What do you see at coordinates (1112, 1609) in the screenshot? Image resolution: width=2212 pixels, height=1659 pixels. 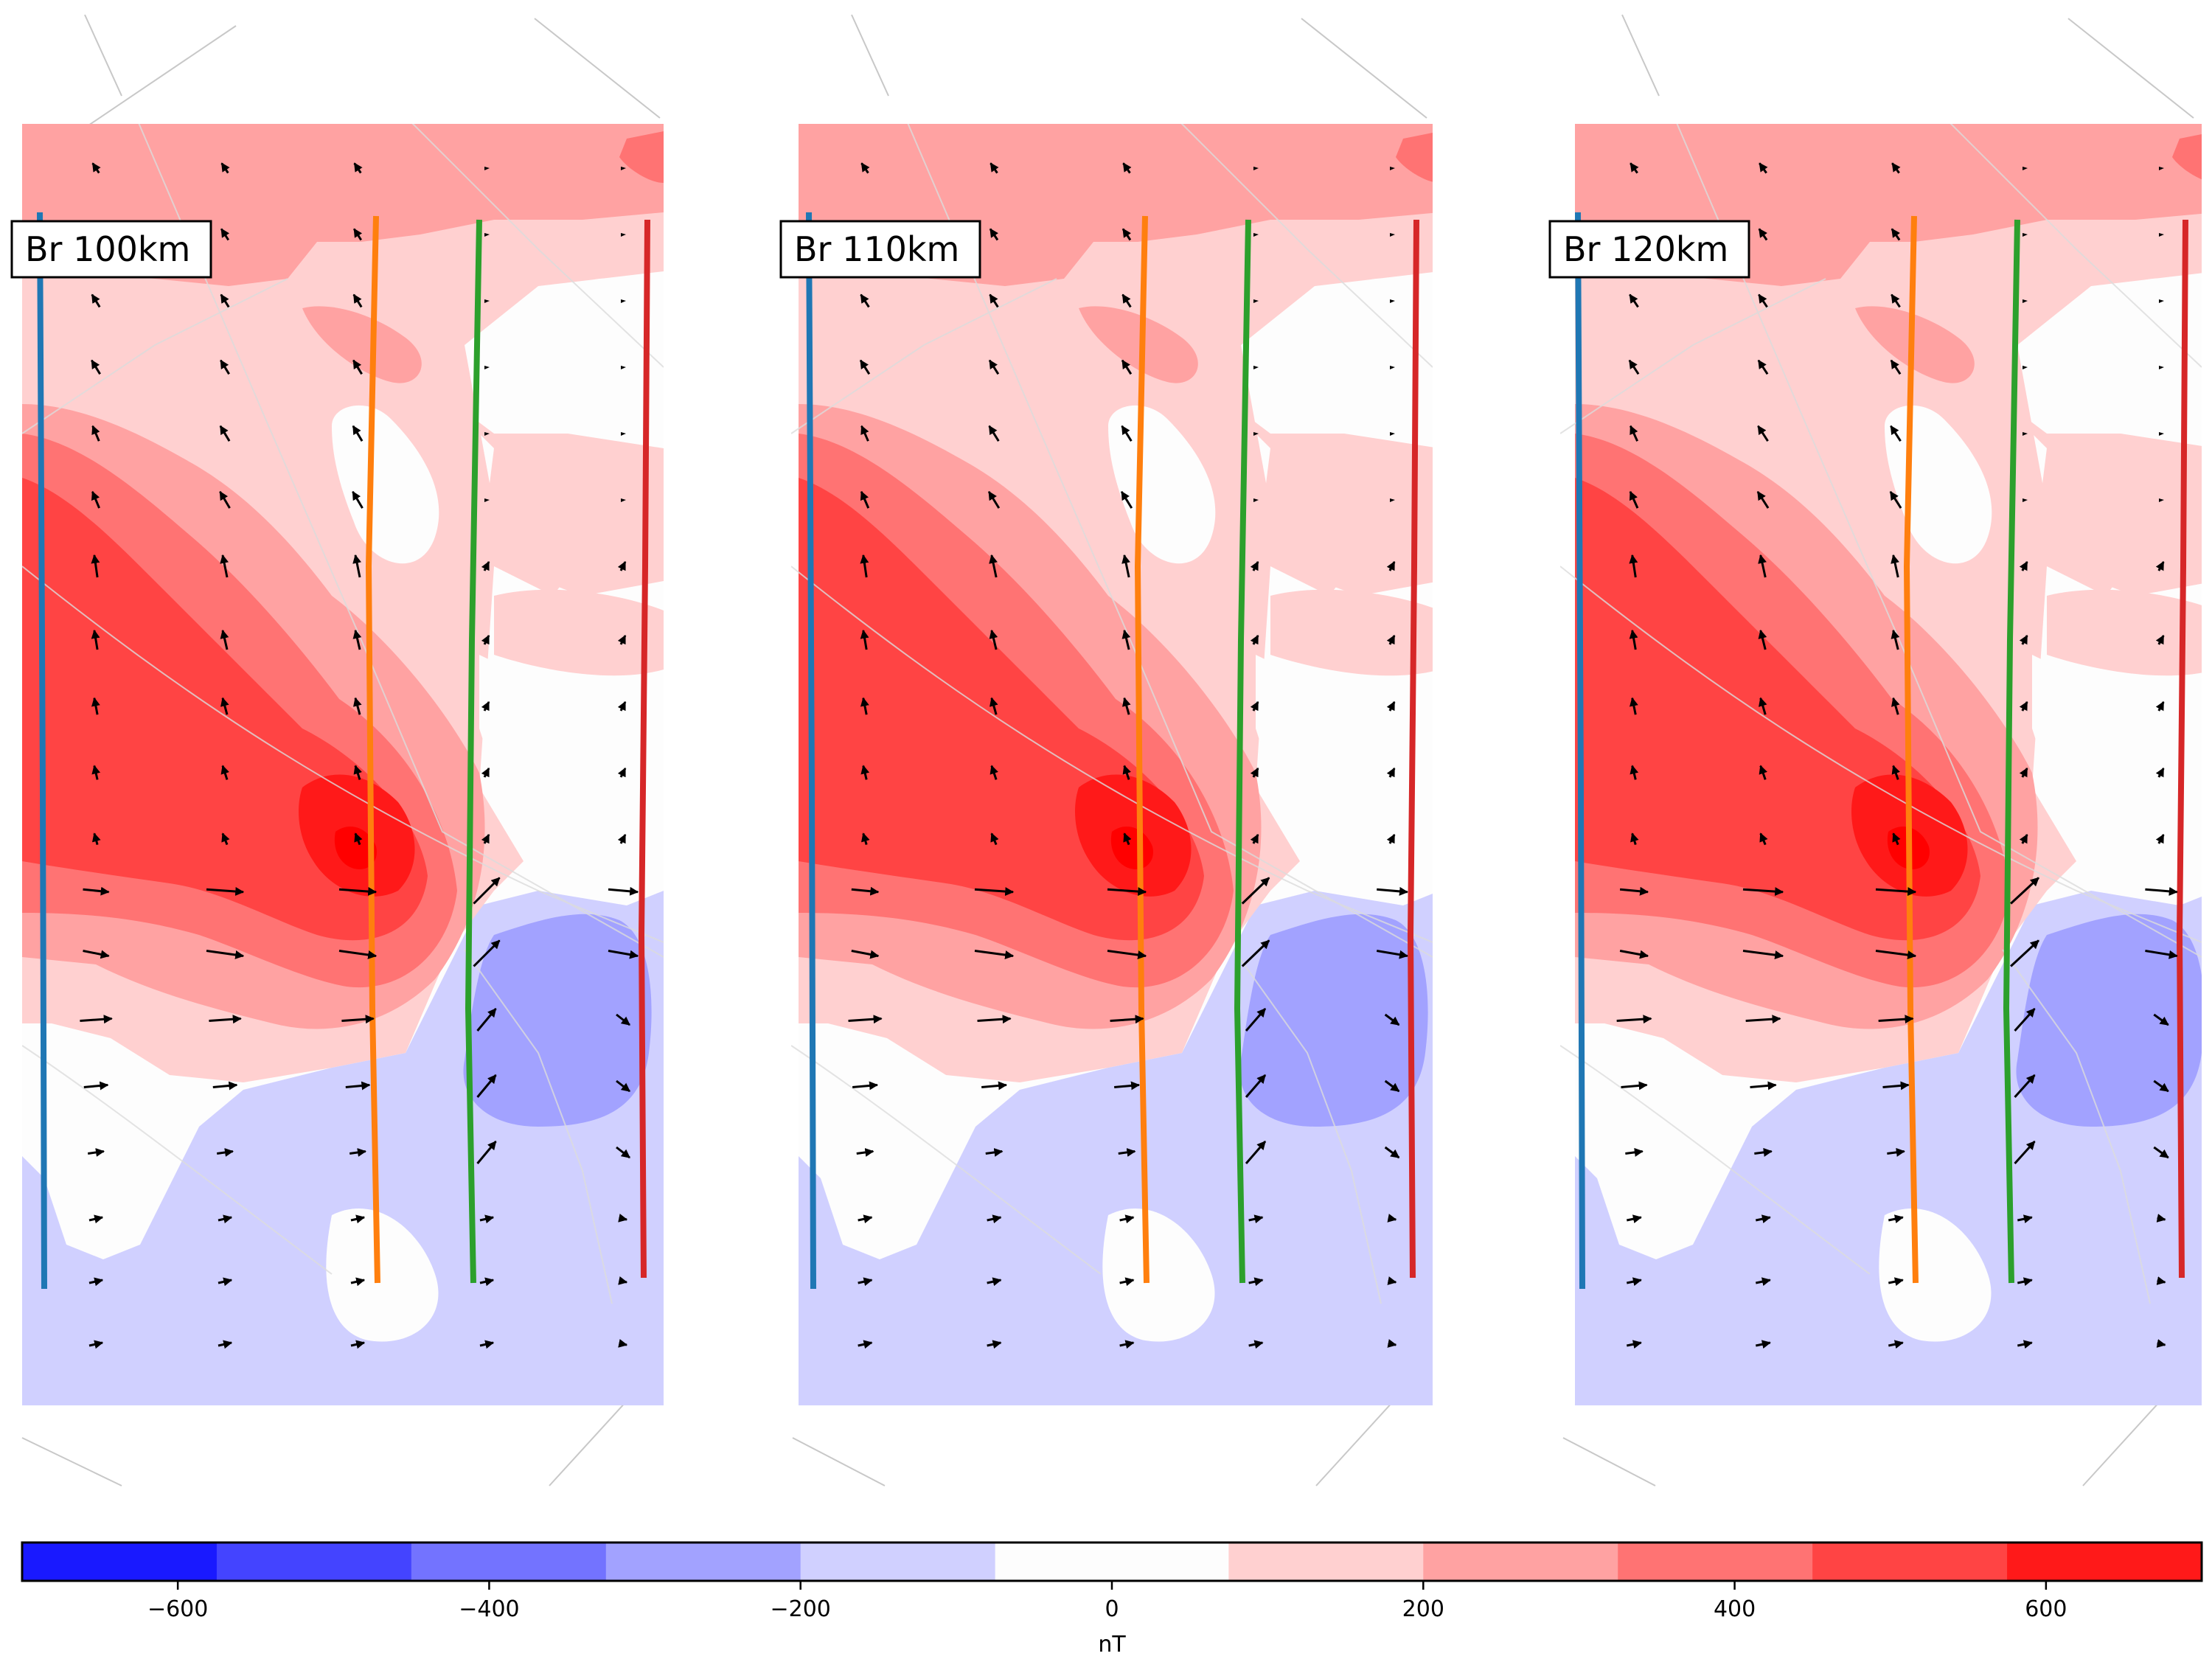 I see `colorbar-tick-label: 0` at bounding box center [1112, 1609].